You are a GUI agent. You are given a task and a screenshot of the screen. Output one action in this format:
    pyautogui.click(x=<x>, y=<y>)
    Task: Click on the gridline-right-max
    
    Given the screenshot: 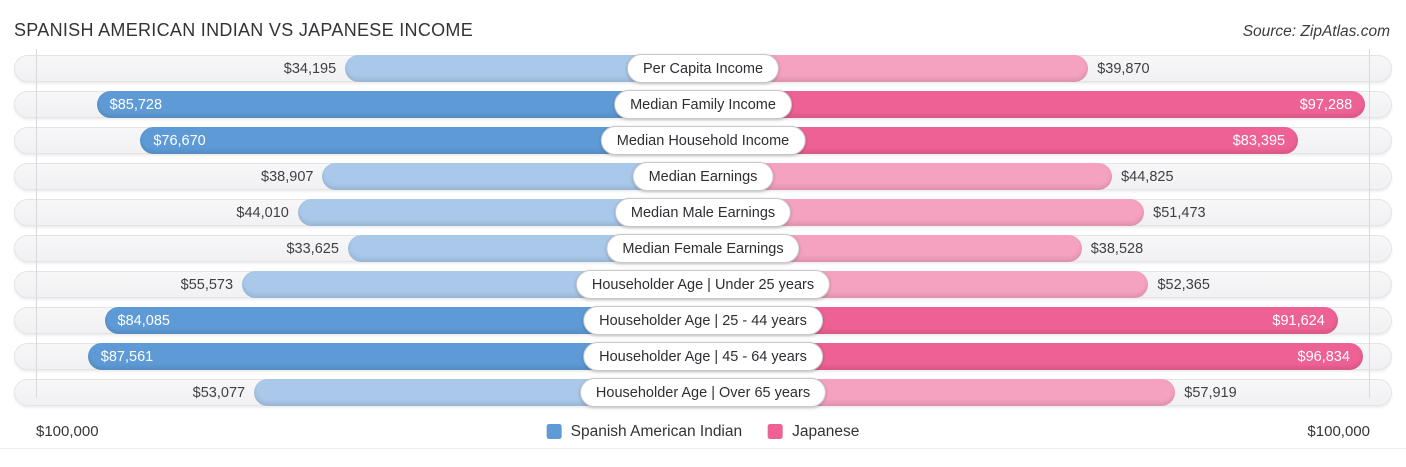 What is the action you would take?
    pyautogui.click(x=1369, y=223)
    